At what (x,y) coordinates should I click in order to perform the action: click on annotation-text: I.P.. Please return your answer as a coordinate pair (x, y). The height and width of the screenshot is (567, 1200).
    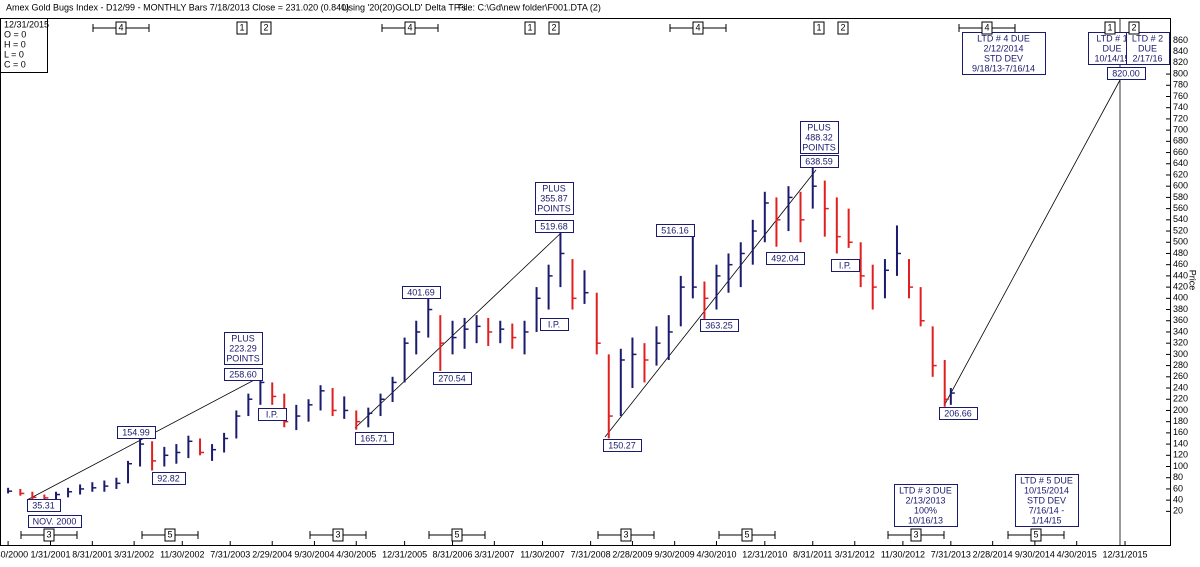
    Looking at the image, I should click on (554, 324).